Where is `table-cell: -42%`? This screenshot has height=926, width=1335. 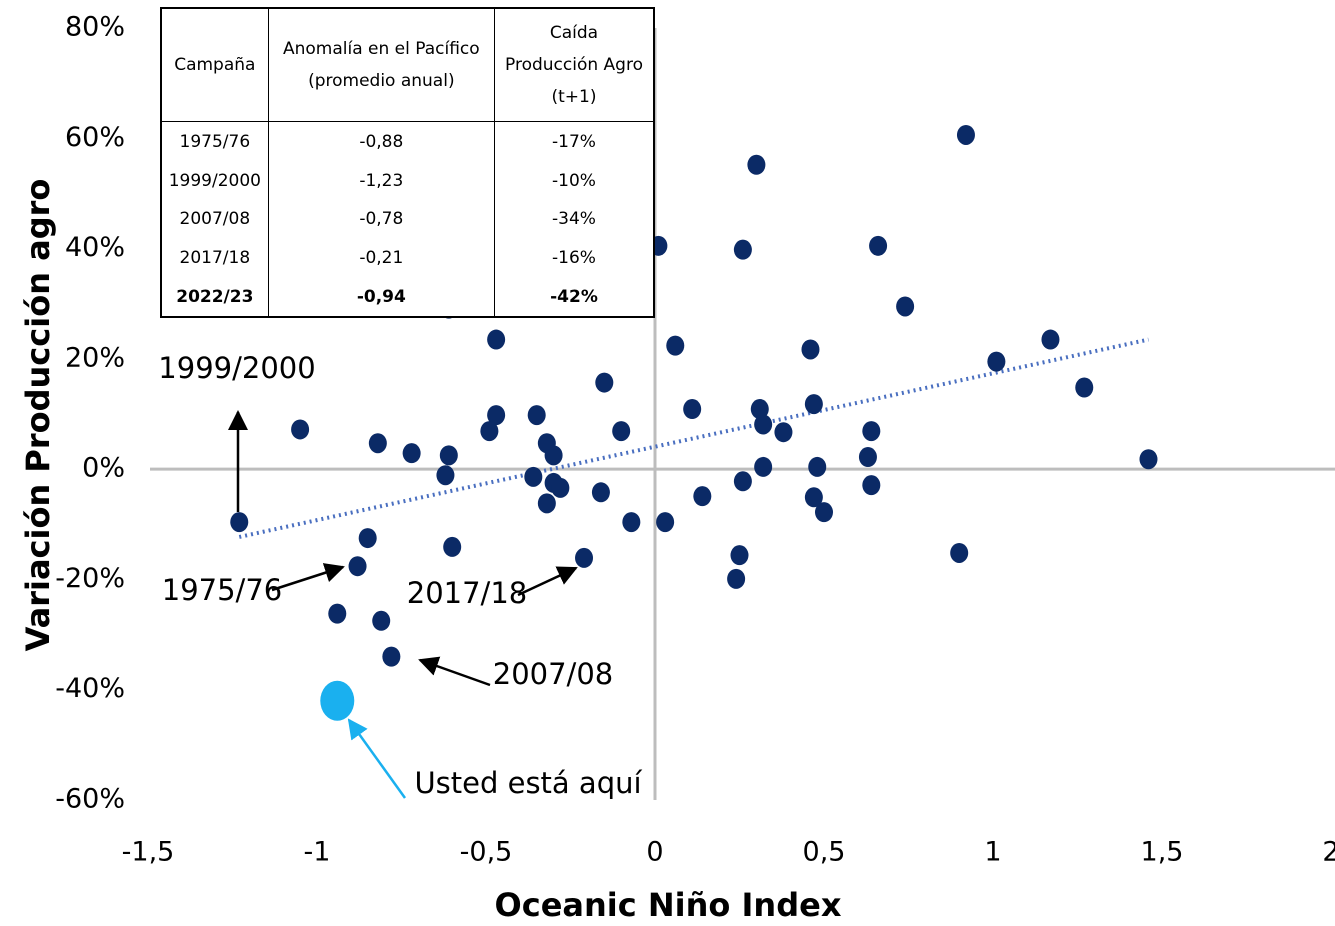 table-cell: -42% is located at coordinates (573, 296).